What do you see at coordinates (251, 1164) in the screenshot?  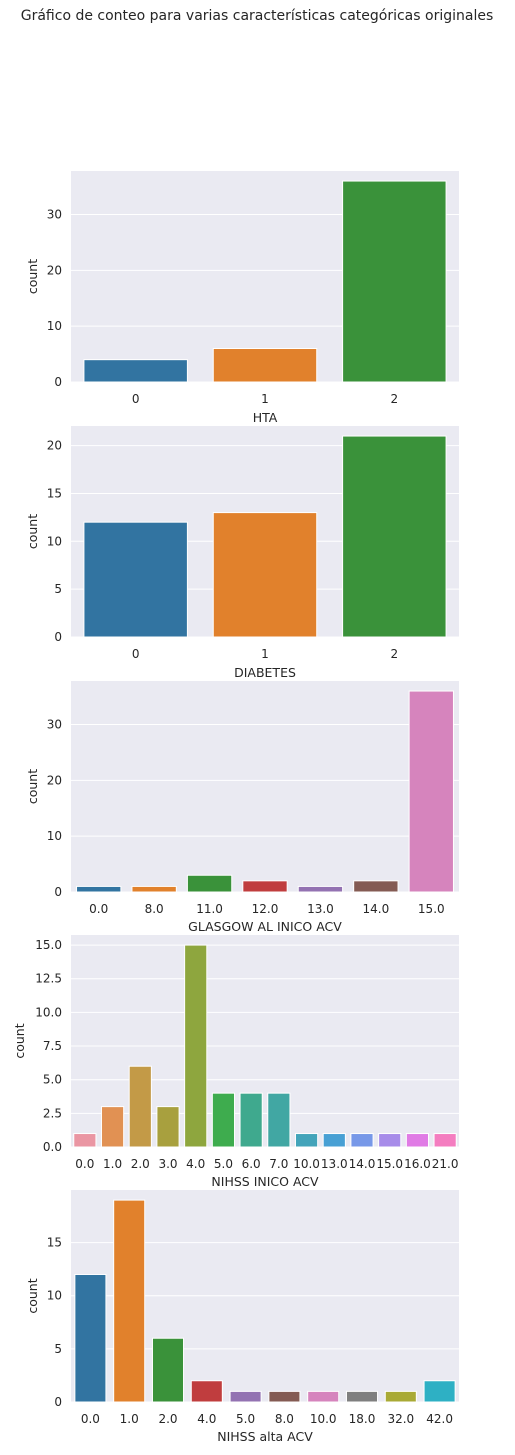 I see `x-tick-label: 6.0` at bounding box center [251, 1164].